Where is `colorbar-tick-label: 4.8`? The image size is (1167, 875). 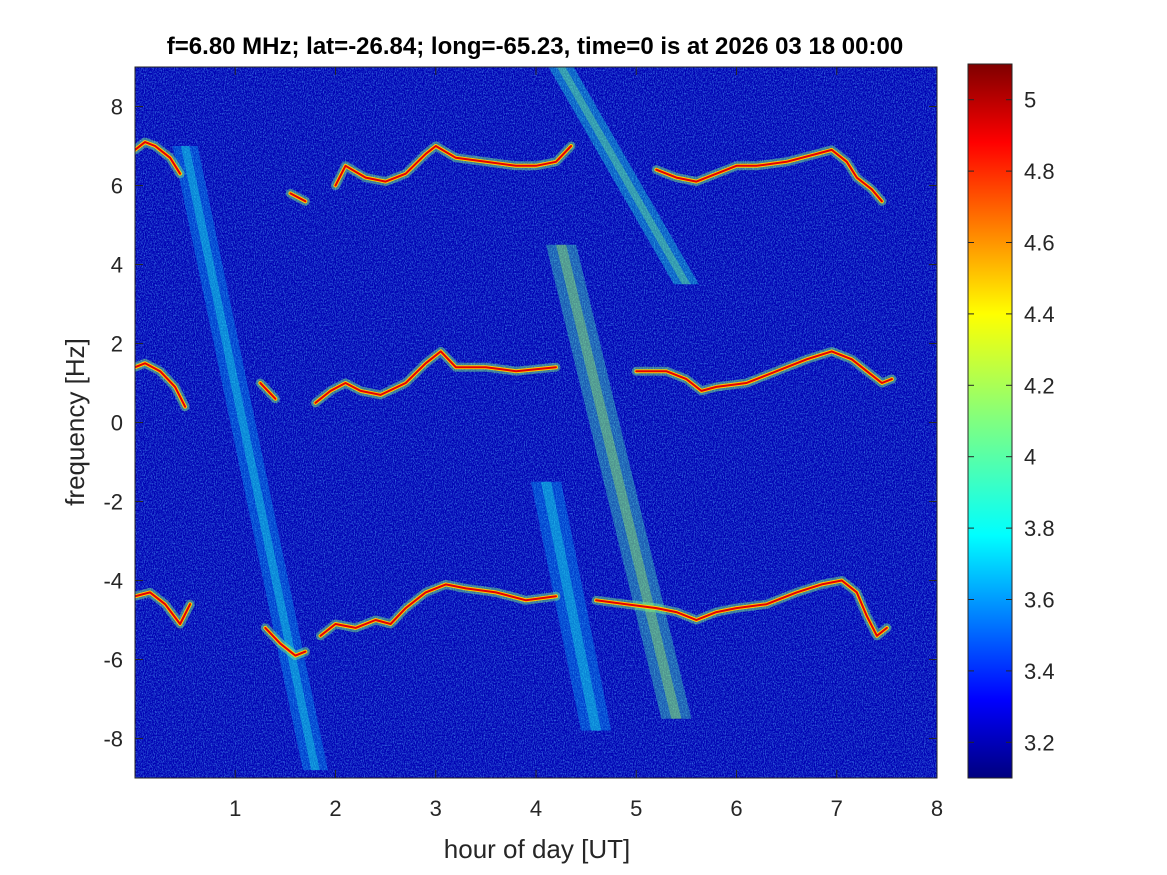
colorbar-tick-label: 4.8 is located at coordinates (1039, 171).